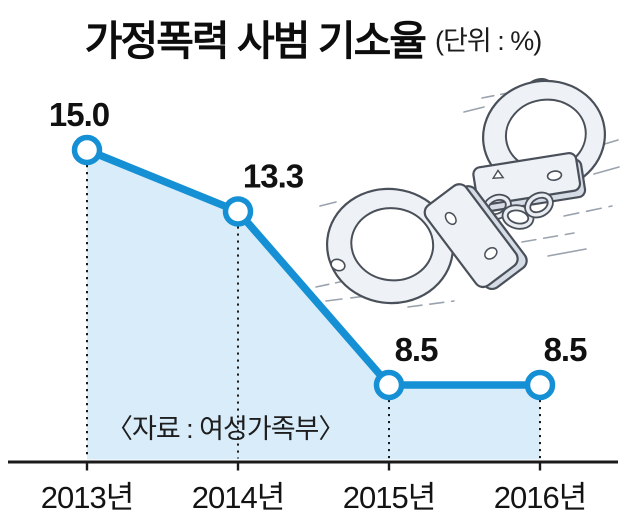  I want to click on cuff-ring-hole, so click(392, 244).